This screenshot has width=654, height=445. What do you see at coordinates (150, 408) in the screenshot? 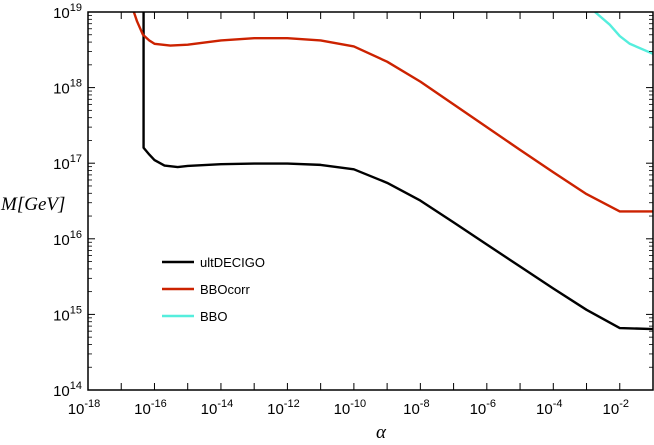
I see `x-tick-label: 10⁻¹⁶` at bounding box center [150, 408].